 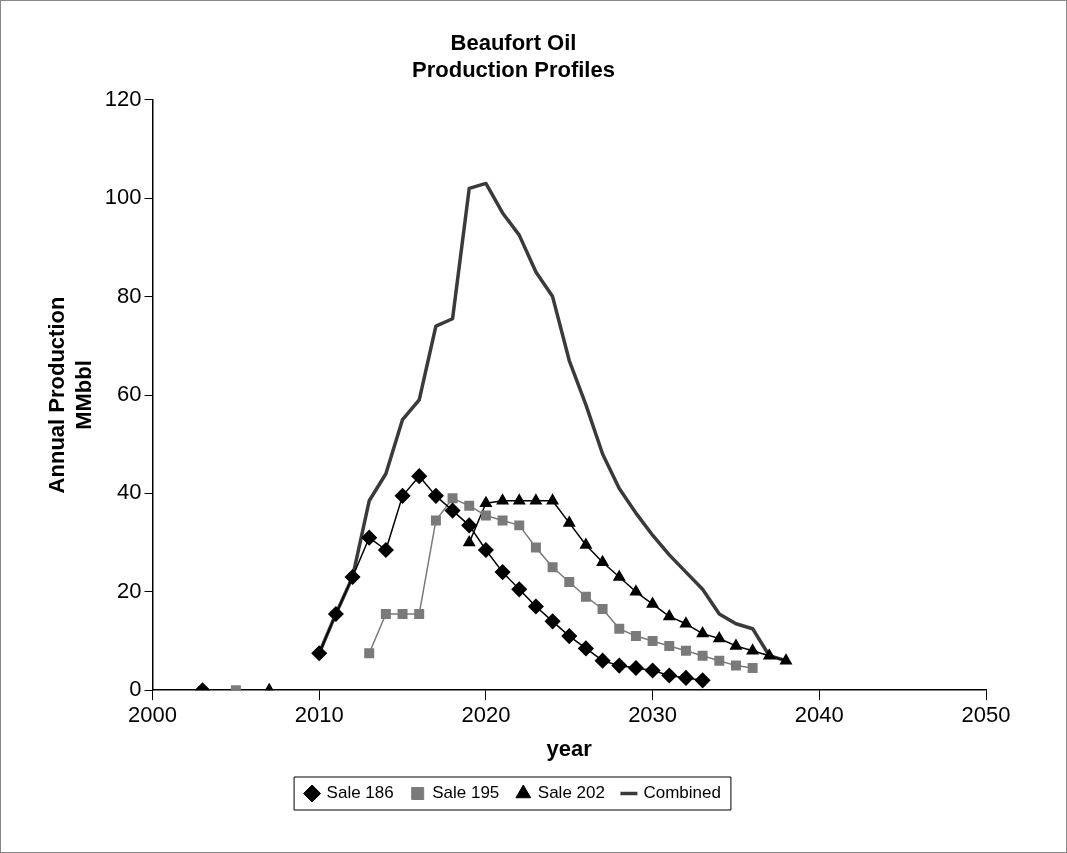 I want to click on x-tick-label: 2020, so click(x=486, y=715).